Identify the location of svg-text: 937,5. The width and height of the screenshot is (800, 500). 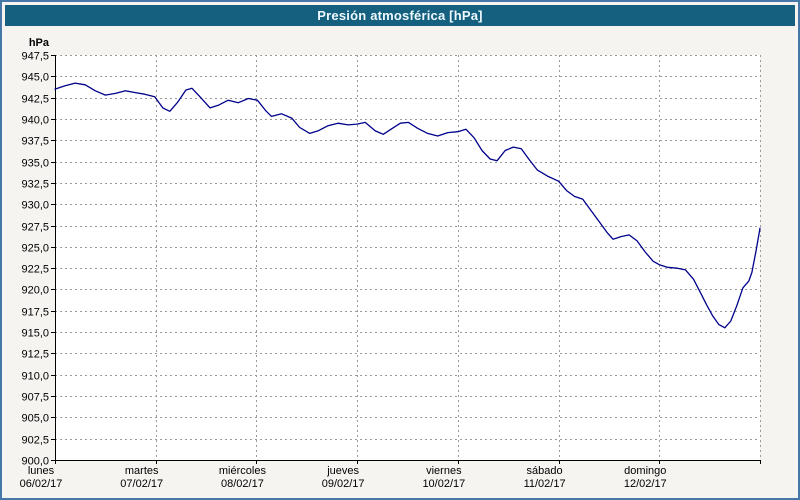
(35, 142).